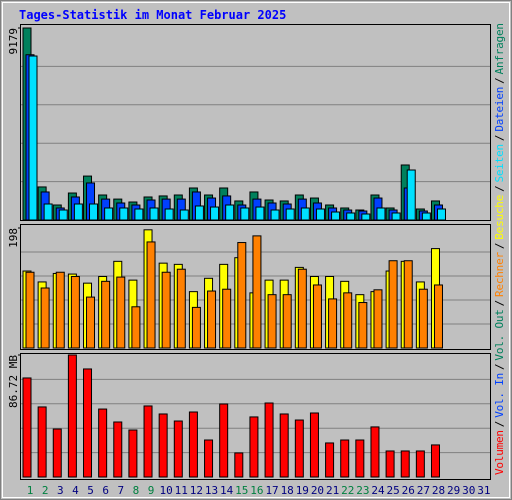 Image resolution: width=512 pixels, height=500 pixels. I want to click on x-tick-label: 23, so click(362, 490).